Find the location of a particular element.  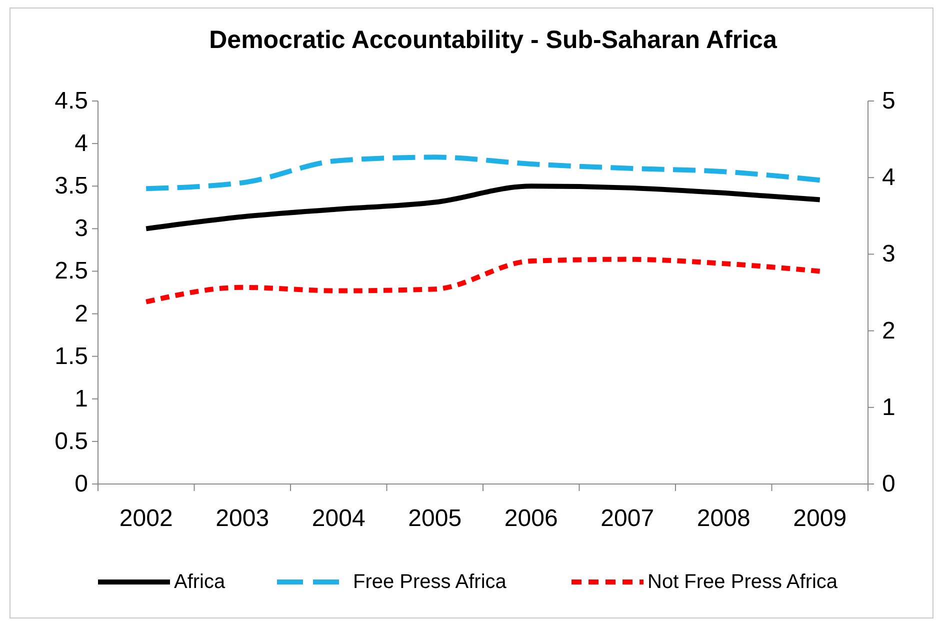

chart-title: Democratic Accountability - Sub-Saharan Africa is located at coordinates (493, 40).